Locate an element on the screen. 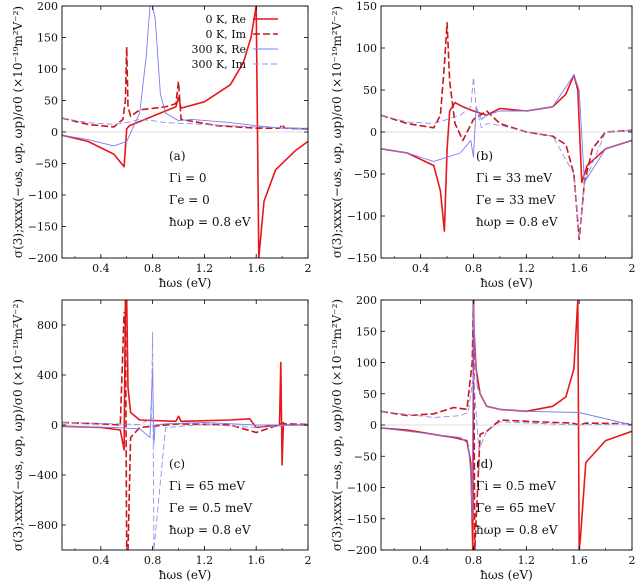 The image size is (644, 588). panel-annotation: Γe = 0.5 meV is located at coordinates (210, 508).